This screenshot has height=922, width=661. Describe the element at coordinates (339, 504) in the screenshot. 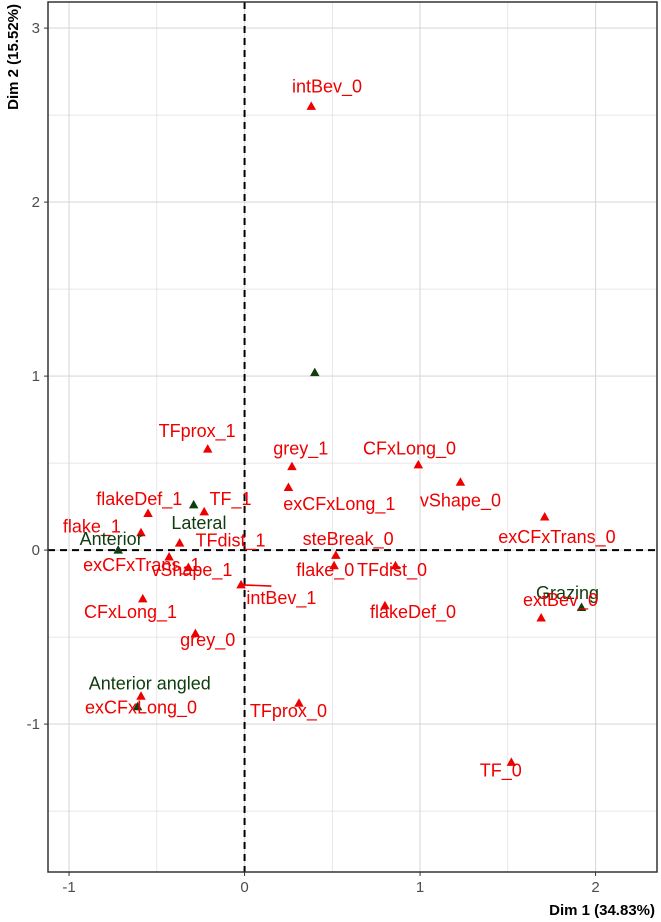

I see `variable-label: exCFxLong_1` at that location.